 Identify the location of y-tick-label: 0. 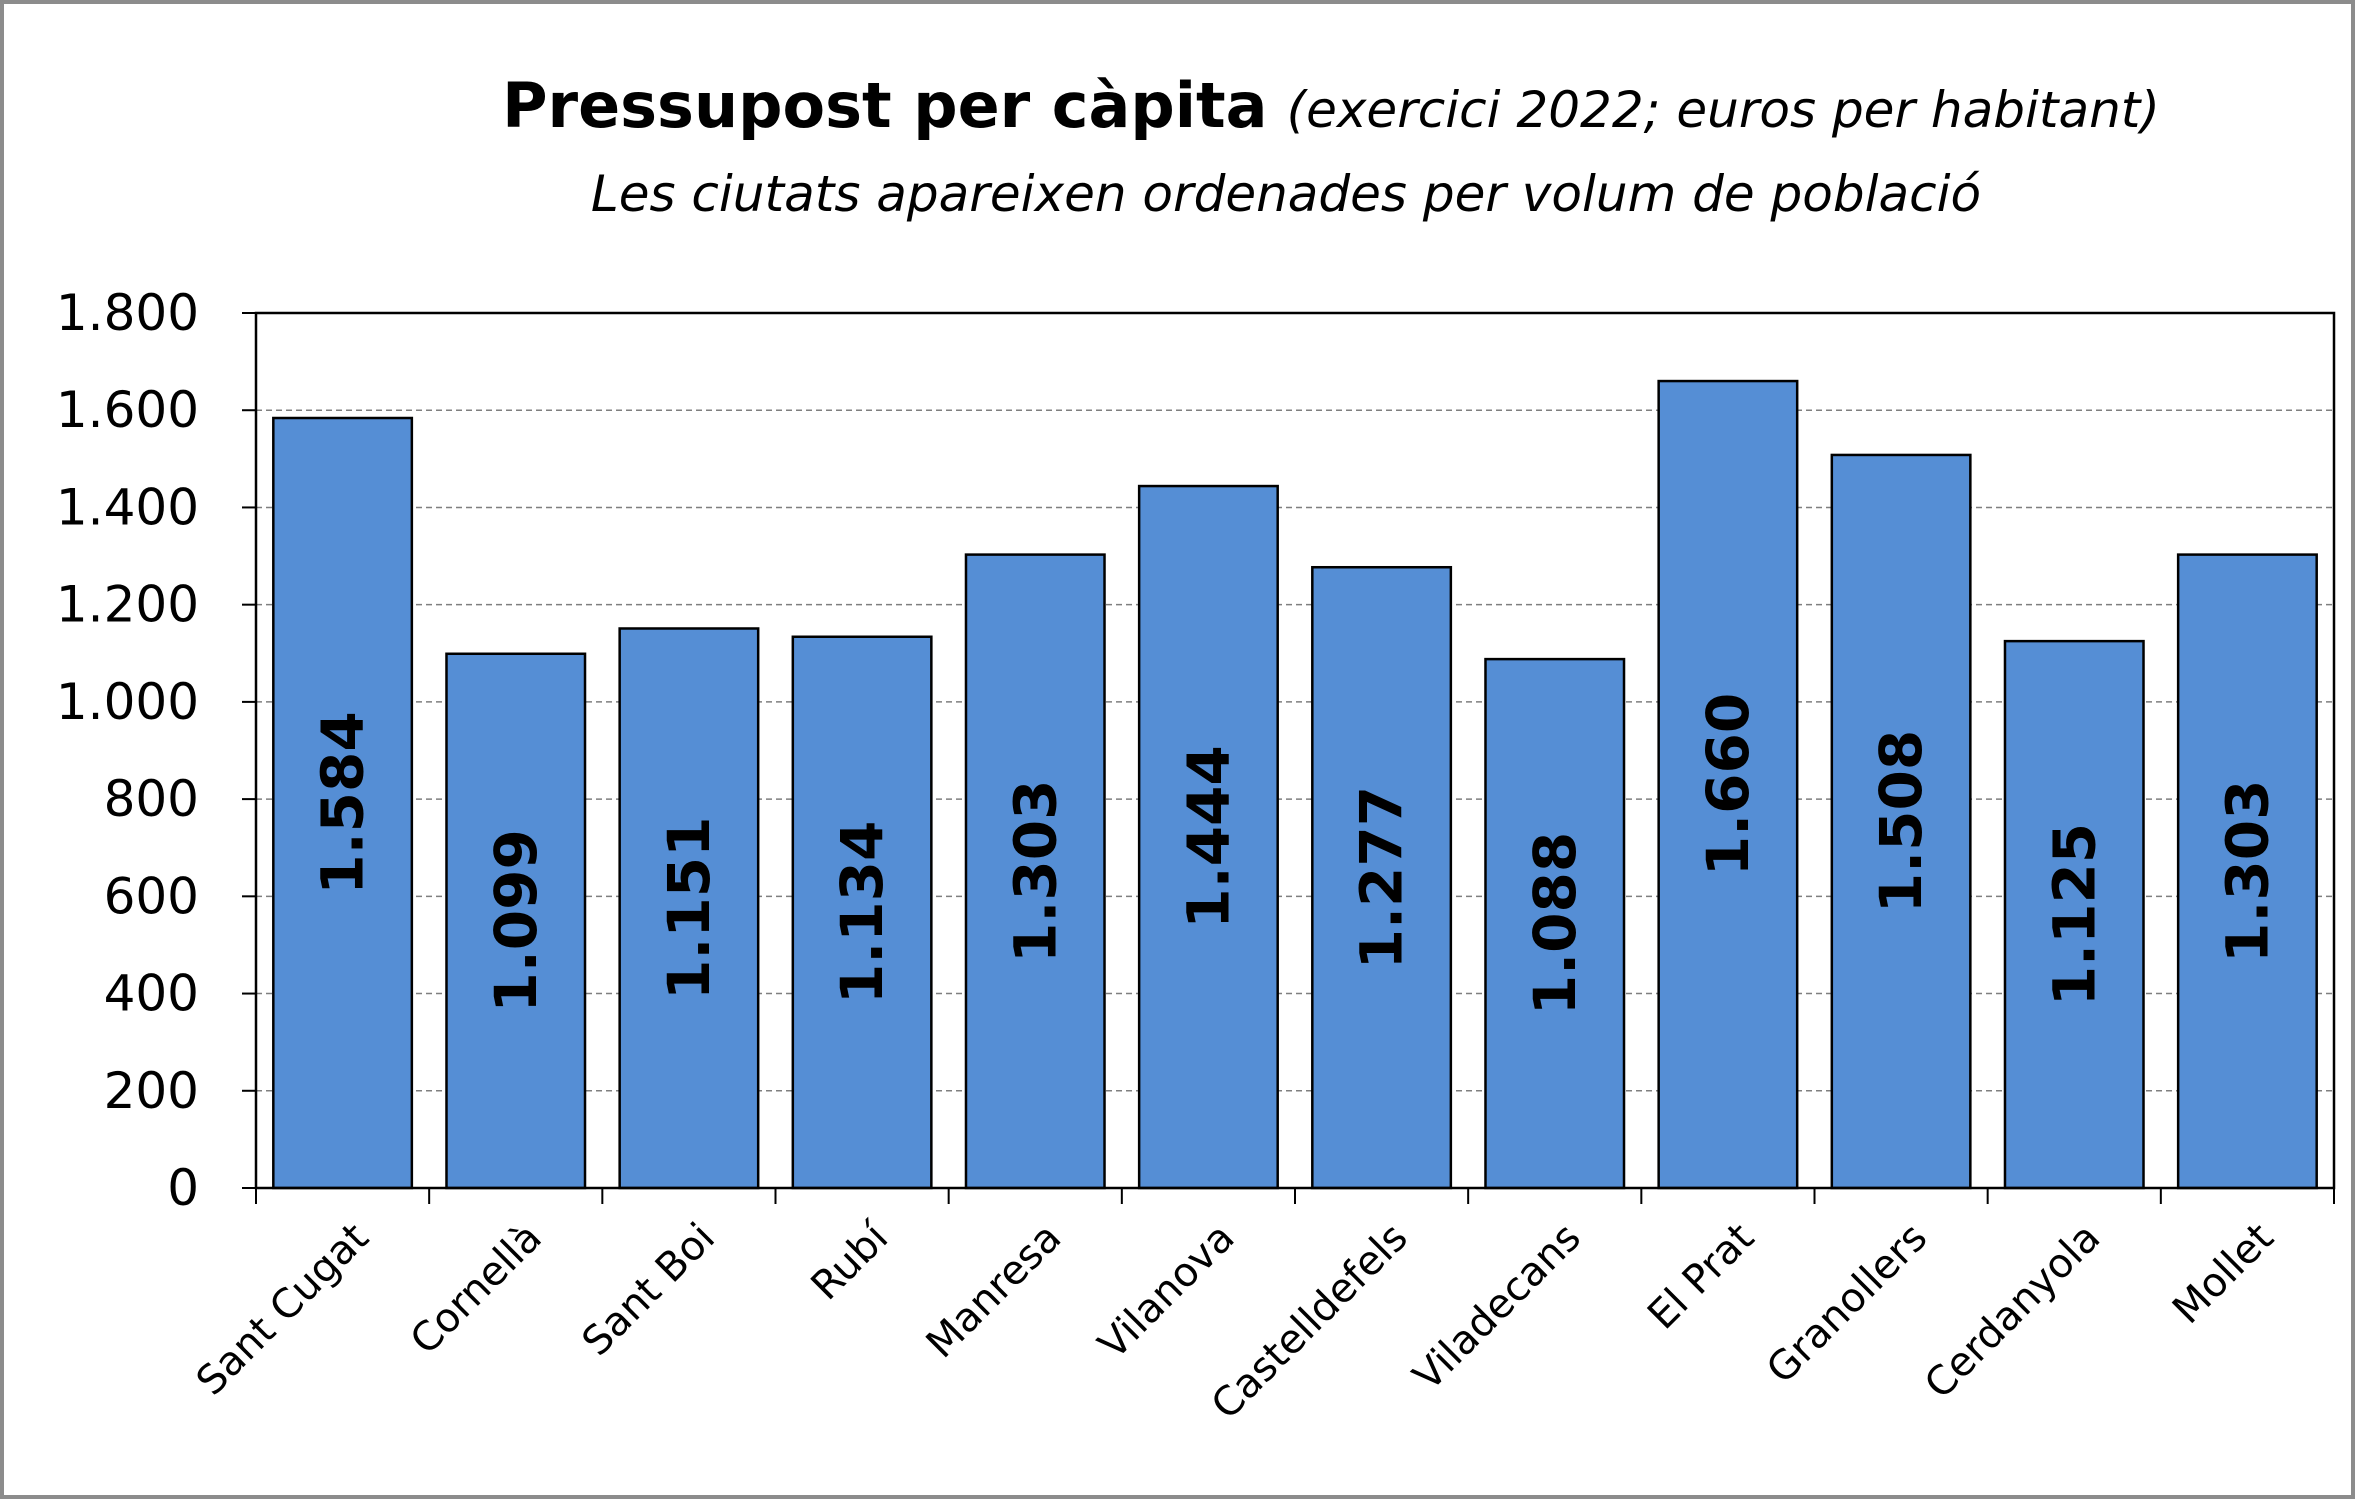
(183, 1188).